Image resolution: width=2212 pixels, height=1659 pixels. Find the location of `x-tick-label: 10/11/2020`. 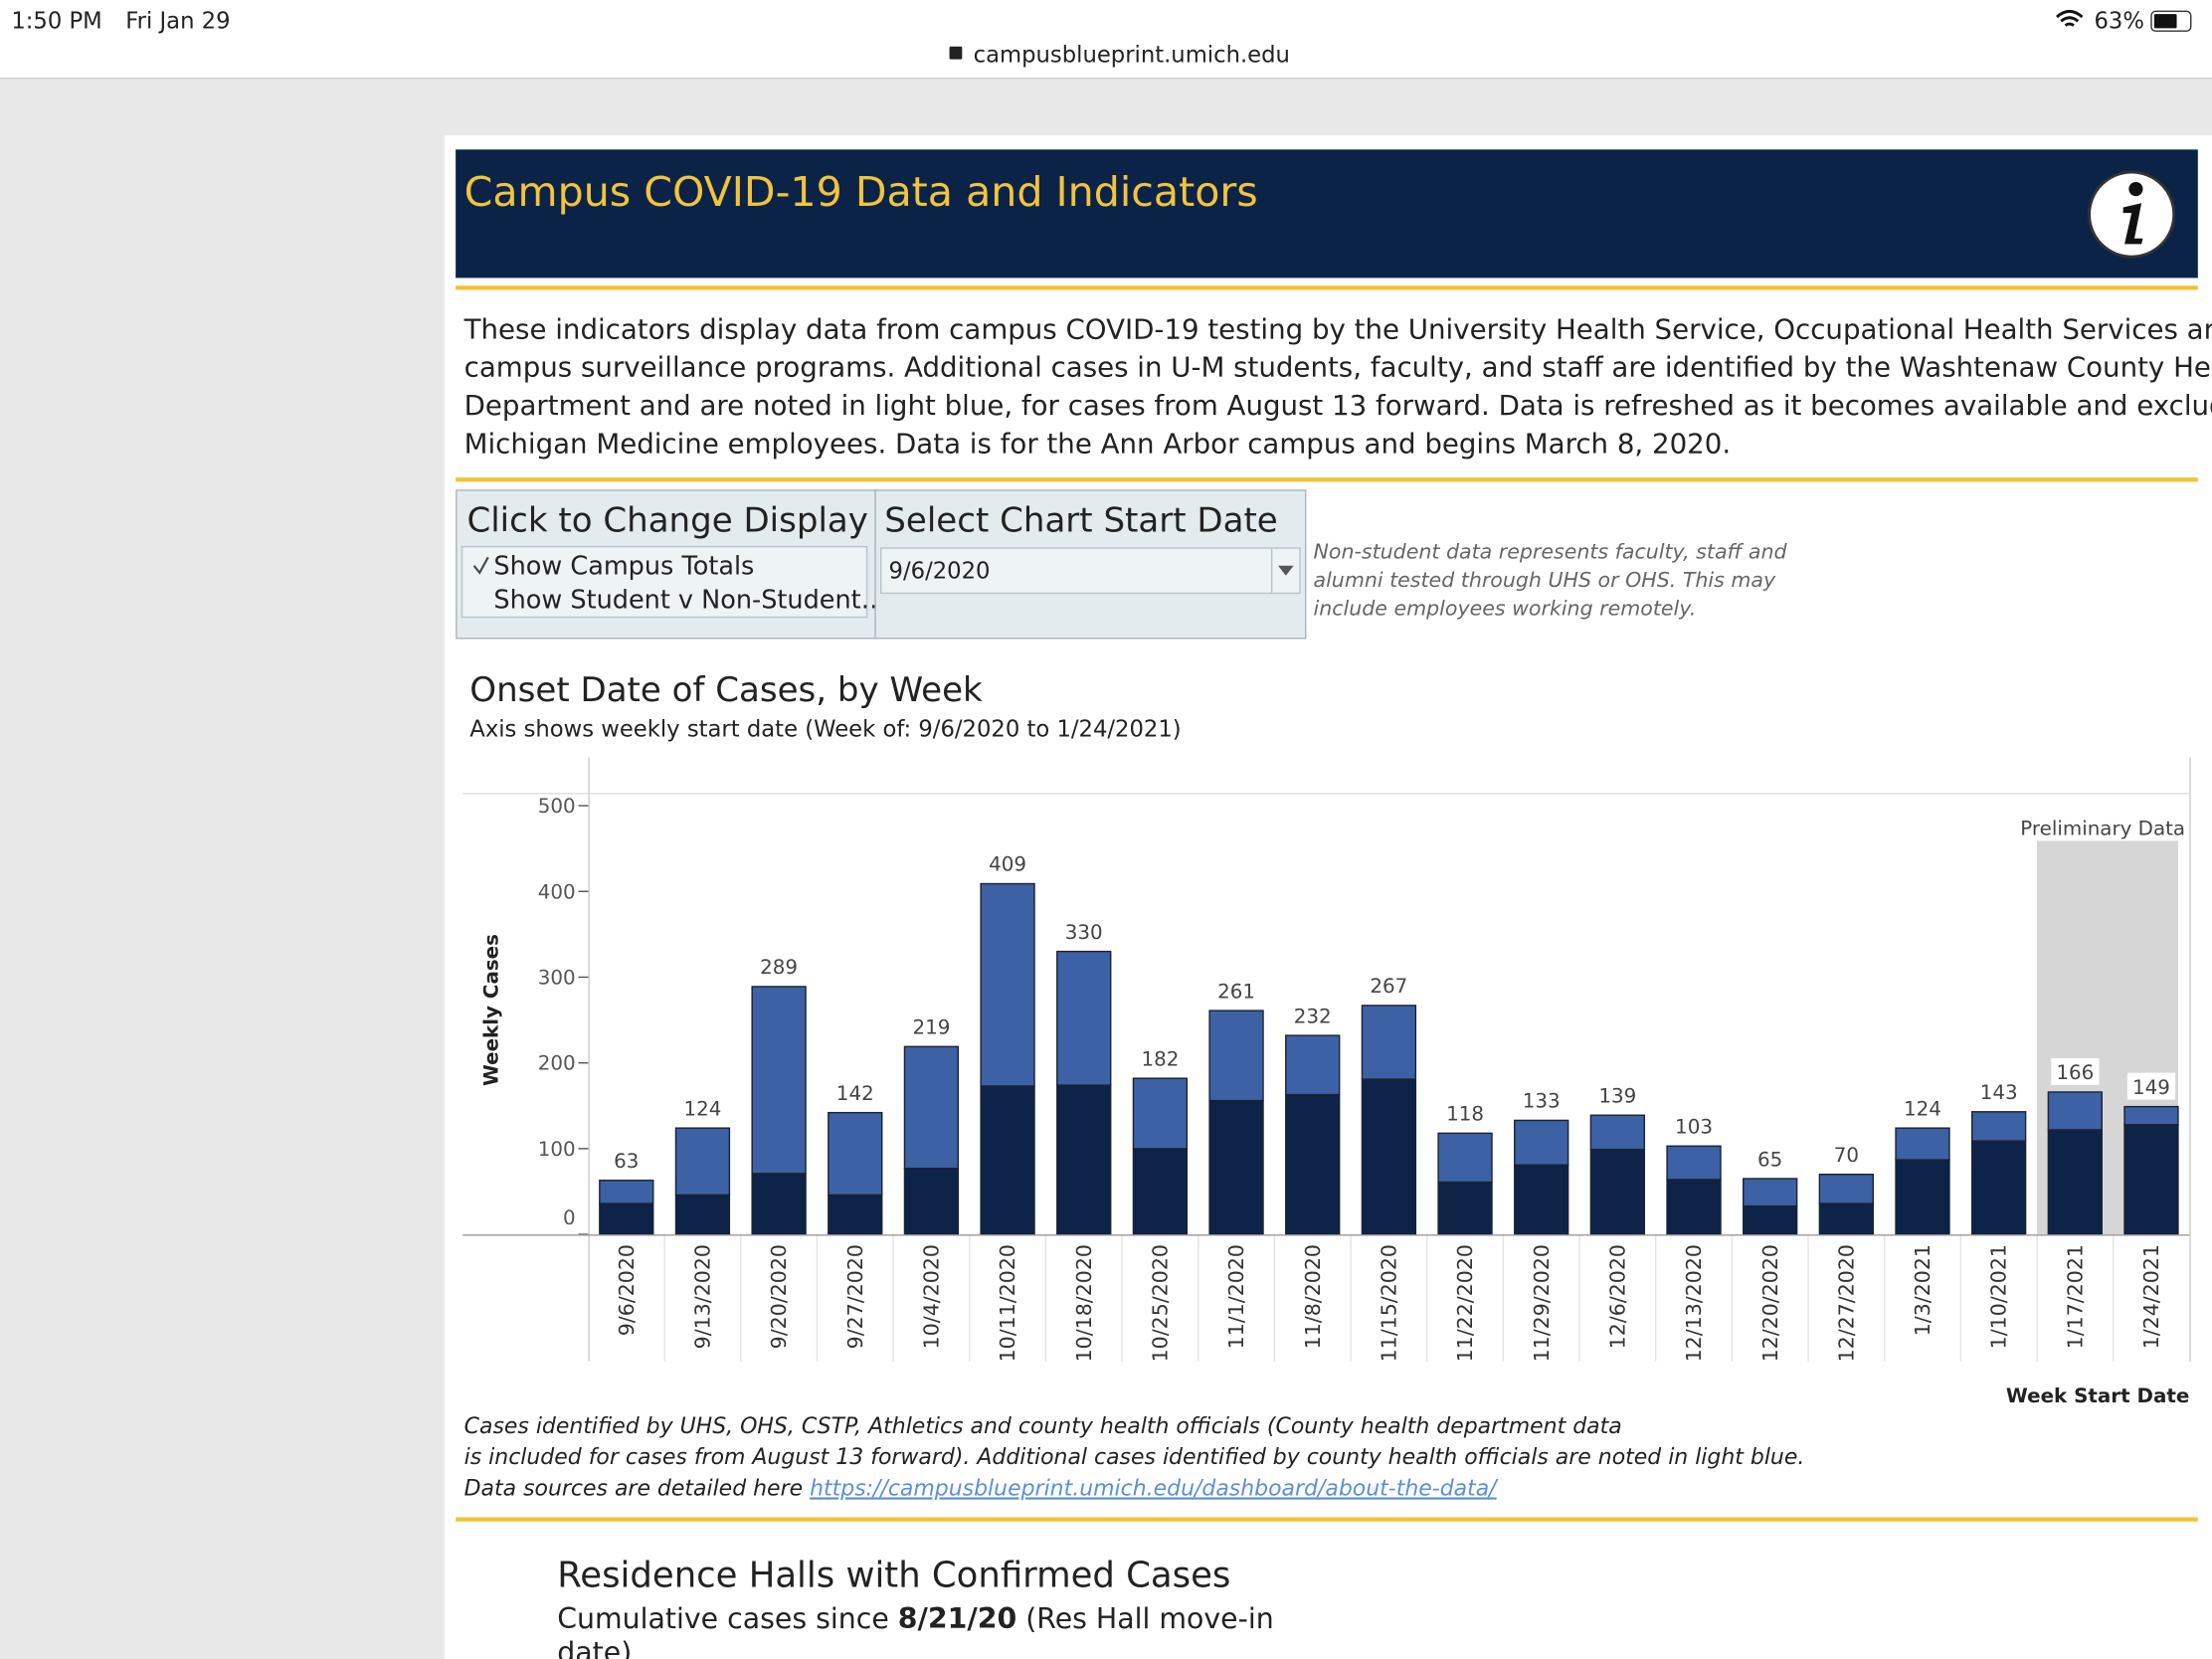

x-tick-label: 10/11/2020 is located at coordinates (1007, 1303).